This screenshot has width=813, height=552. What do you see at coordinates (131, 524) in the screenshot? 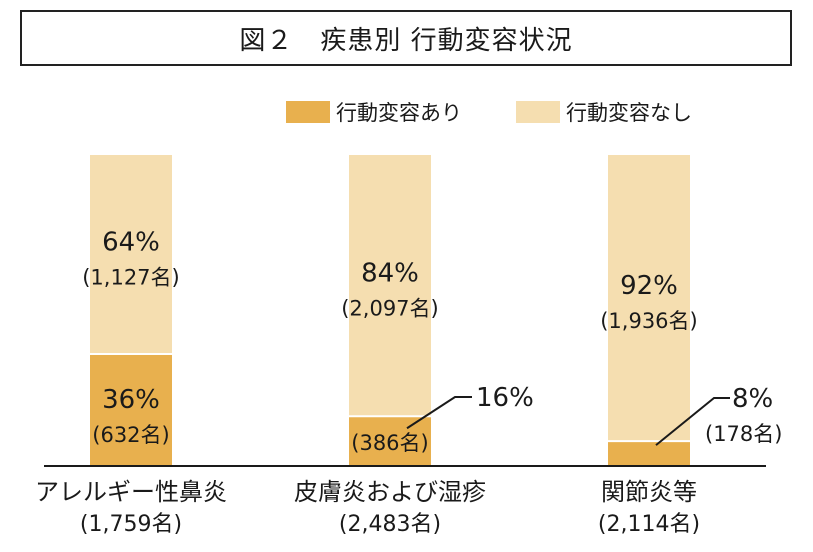
I see `category-total-label: (1,759名)` at bounding box center [131, 524].